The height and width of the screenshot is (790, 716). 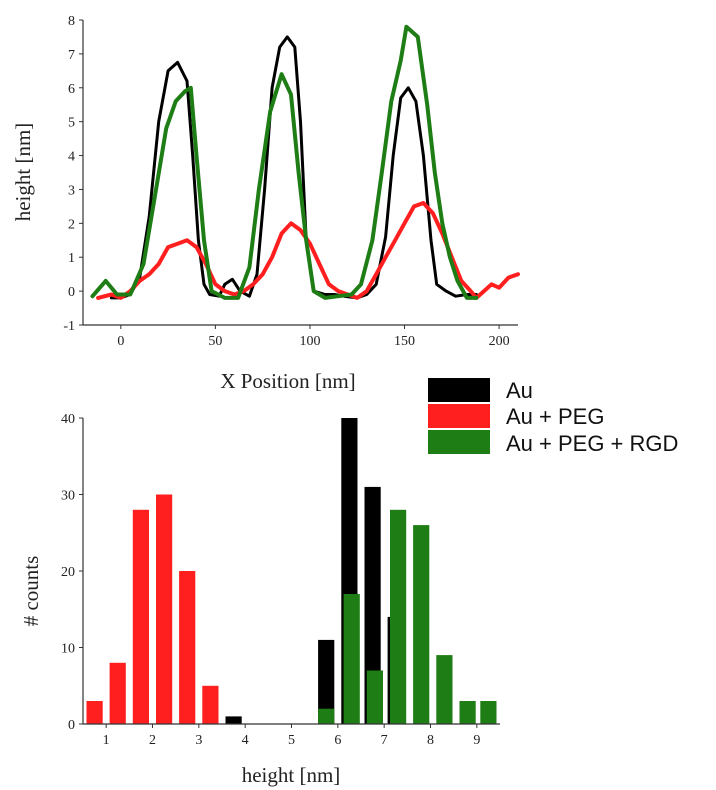 What do you see at coordinates (106, 740) in the screenshot?
I see `histogram-x-tick-label: 1` at bounding box center [106, 740].